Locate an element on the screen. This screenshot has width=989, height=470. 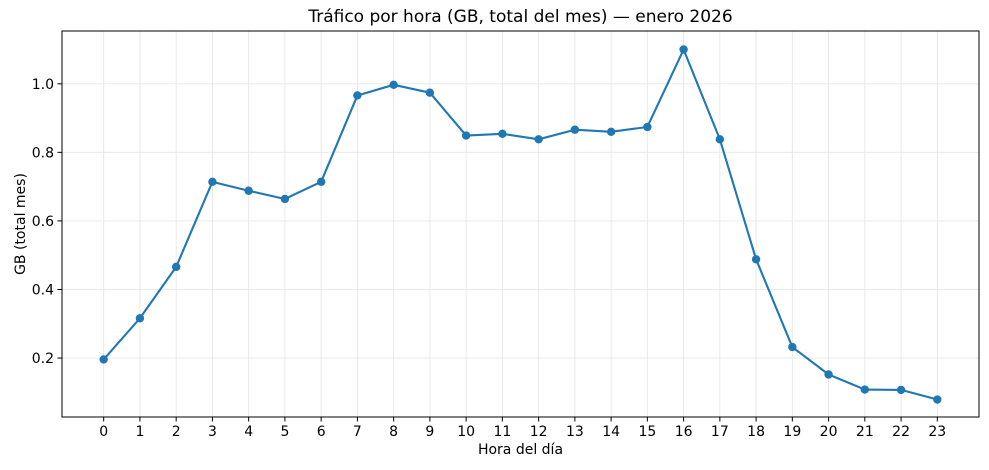
x-tick-label: 4 is located at coordinates (248, 432).